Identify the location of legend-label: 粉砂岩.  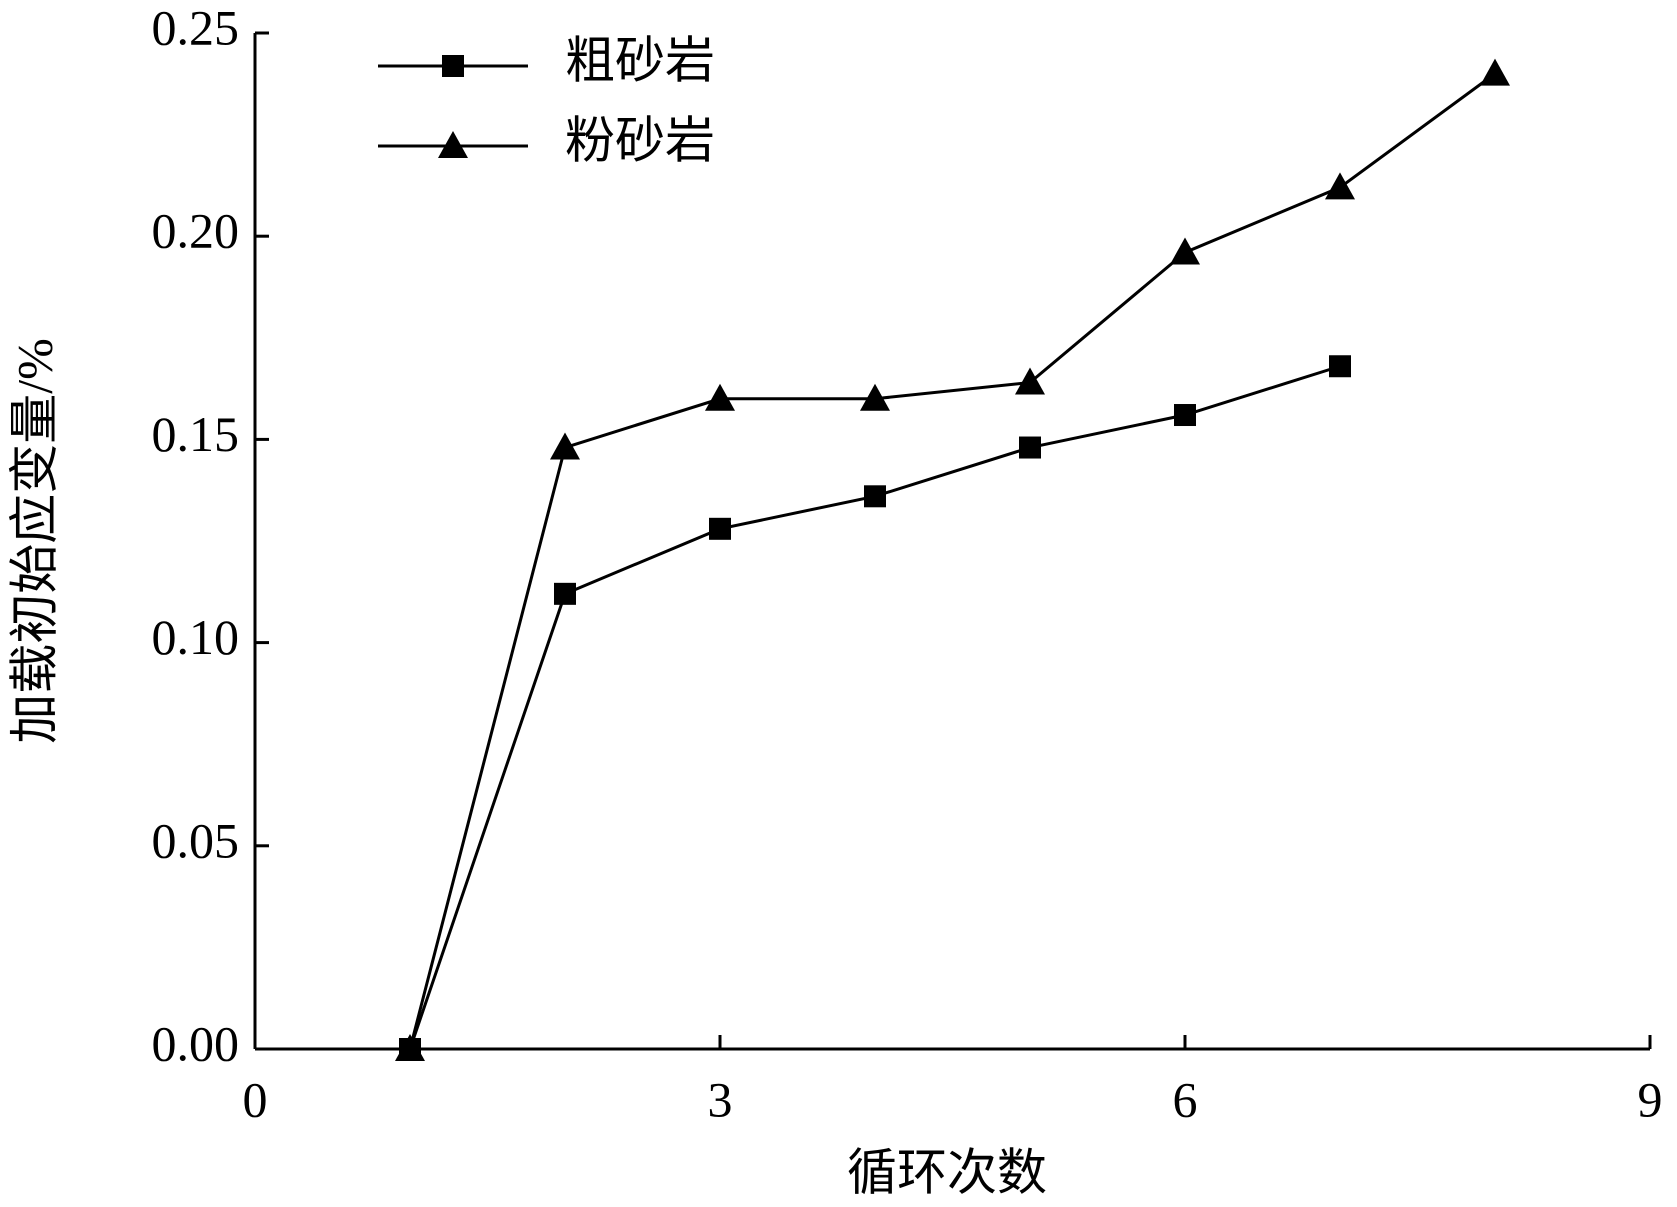
(640, 140).